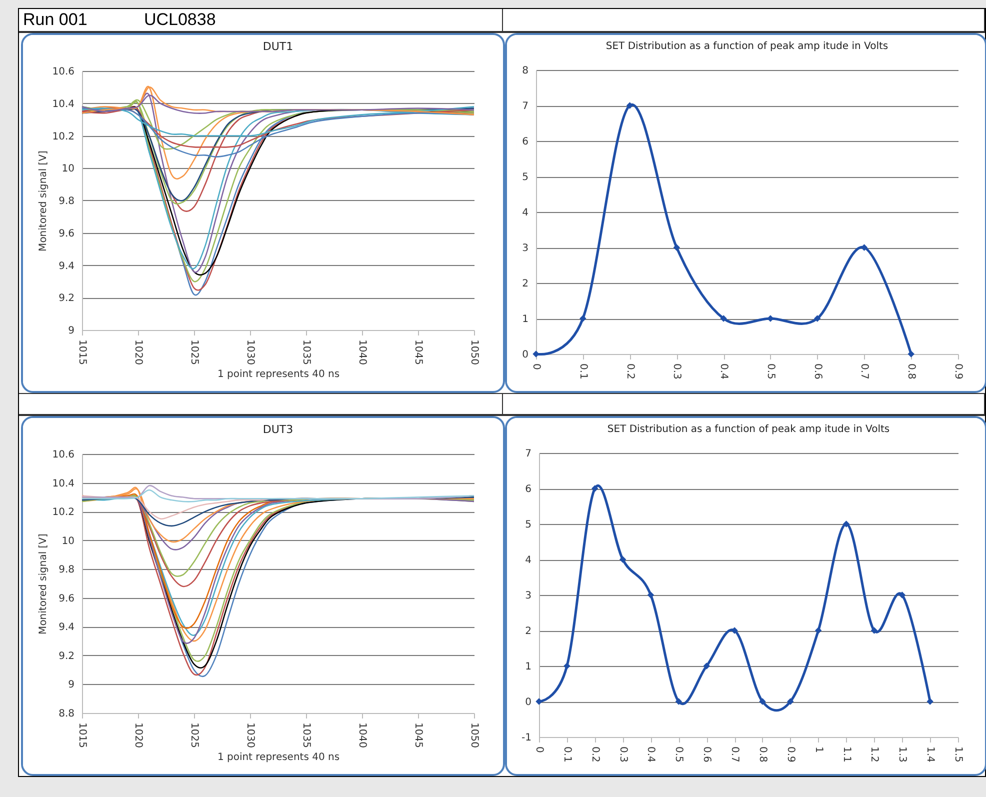 This screenshot has height=797, width=986. What do you see at coordinates (930, 754) in the screenshot?
I see `x-tick-label: 1.4` at bounding box center [930, 754].